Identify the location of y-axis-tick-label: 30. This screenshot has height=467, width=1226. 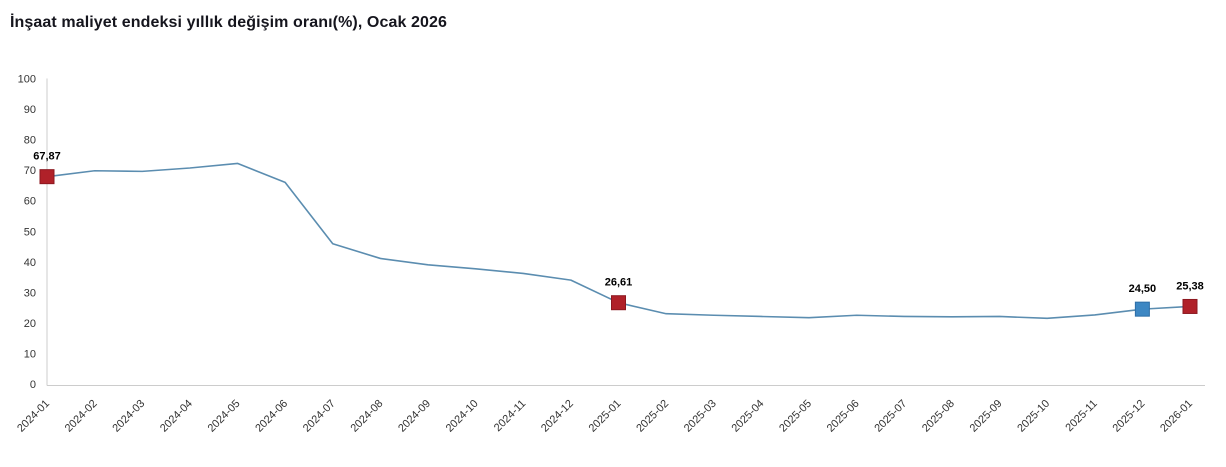
(30, 293).